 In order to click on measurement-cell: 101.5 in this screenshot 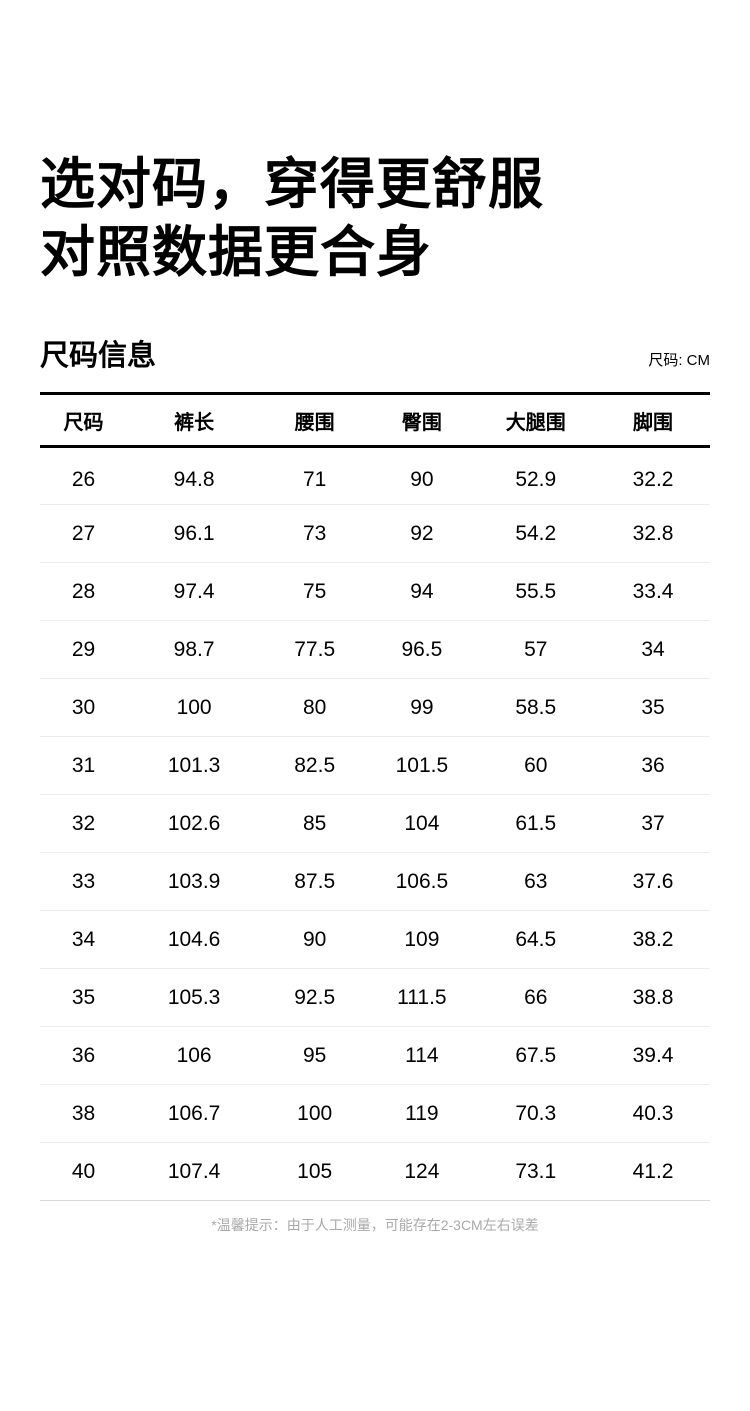, I will do `click(422, 765)`.